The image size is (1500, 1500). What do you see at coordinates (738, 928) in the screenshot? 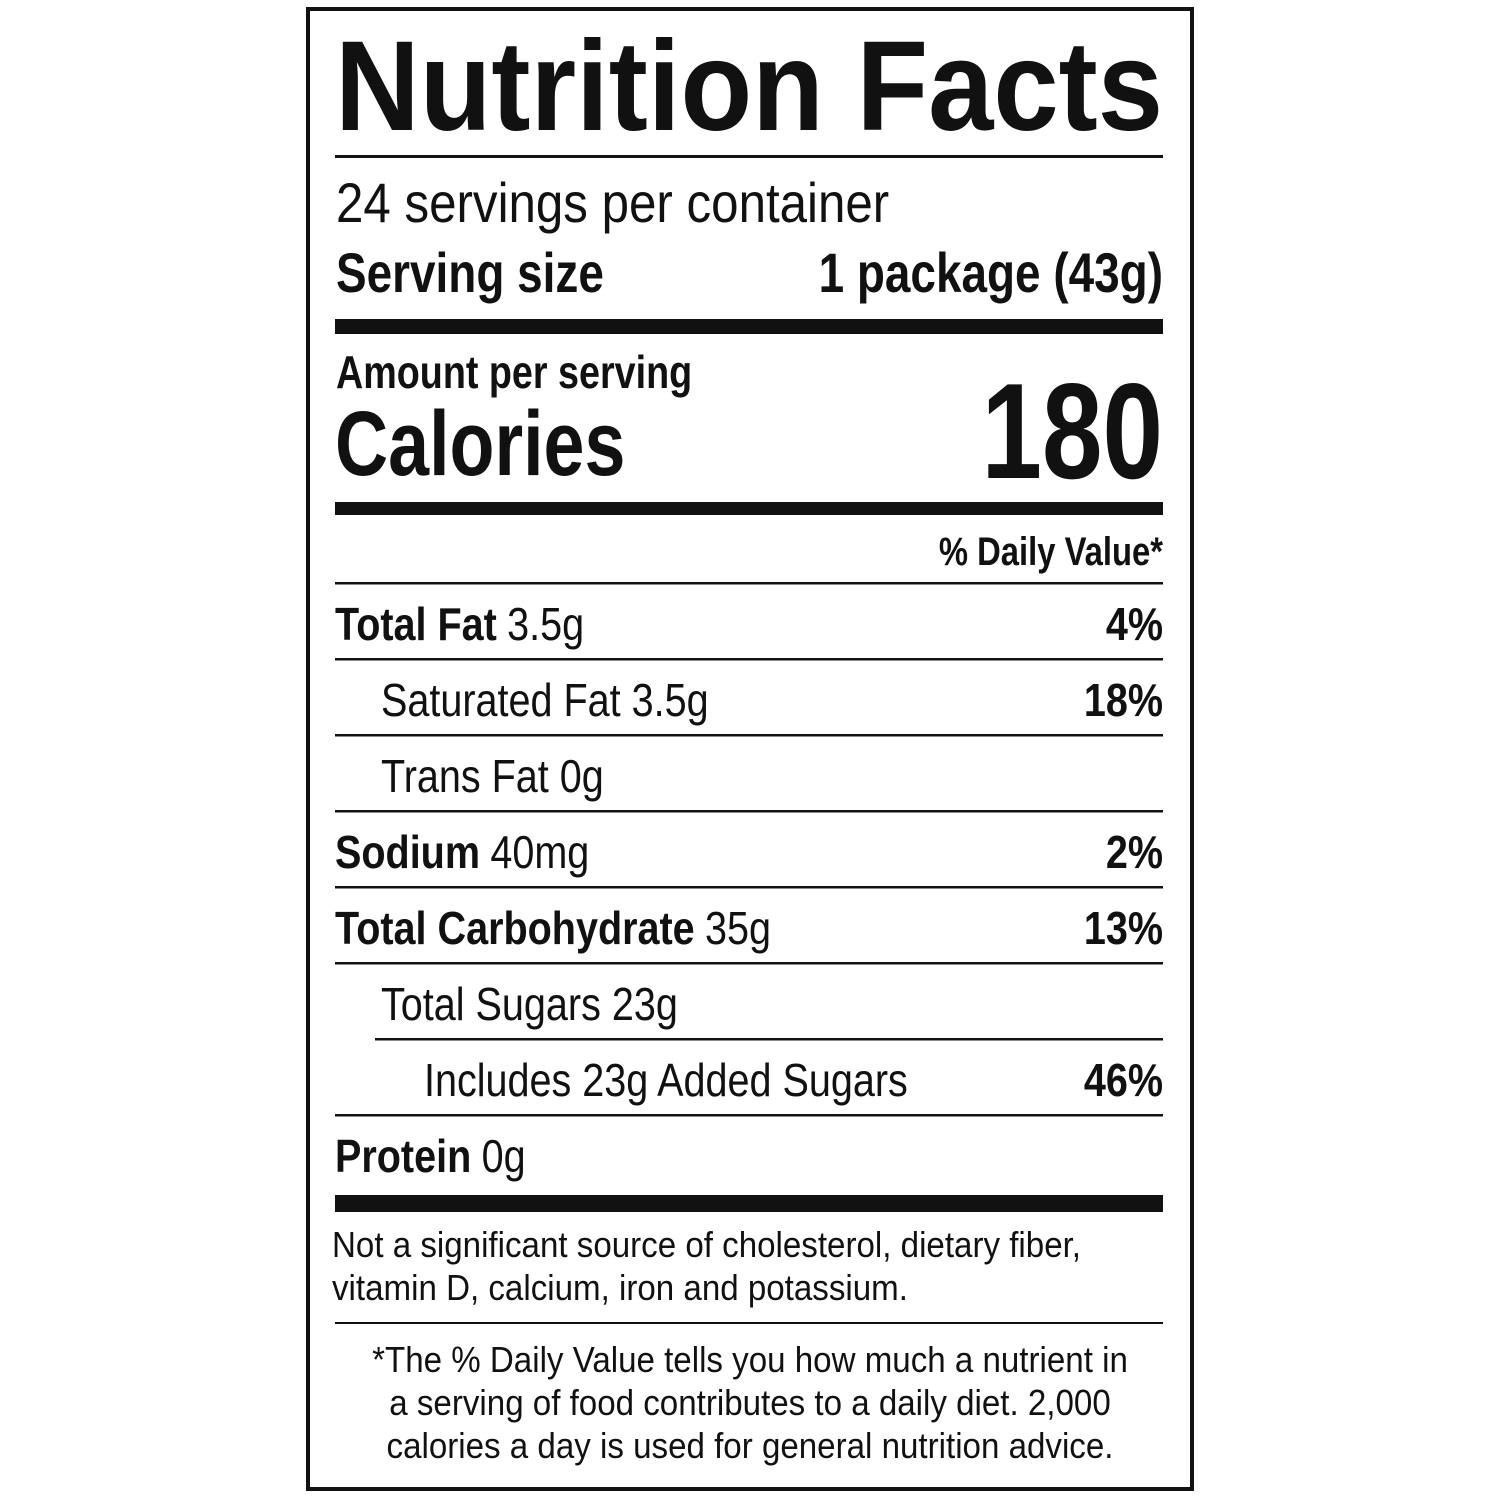
I see `nutrient-amount: 35g` at bounding box center [738, 928].